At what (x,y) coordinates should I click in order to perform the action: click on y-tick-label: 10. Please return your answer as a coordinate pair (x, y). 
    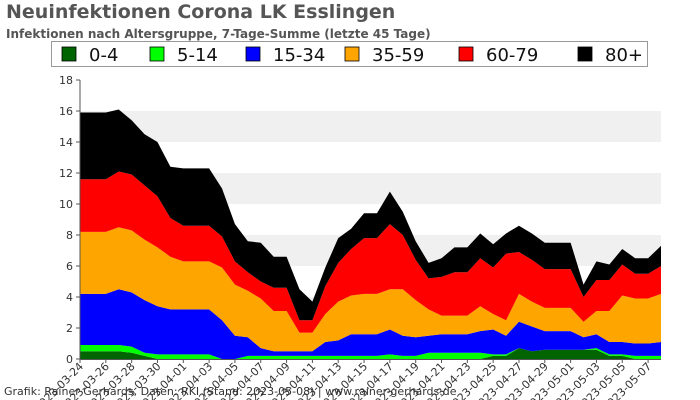
    Looking at the image, I should click on (66, 204).